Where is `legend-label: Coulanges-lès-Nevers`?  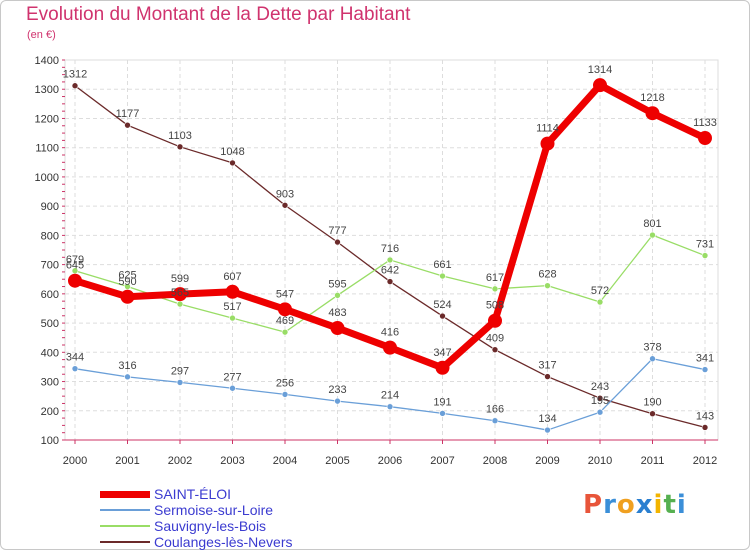
legend-label: Coulanges-lès-Nevers is located at coordinates (223, 542).